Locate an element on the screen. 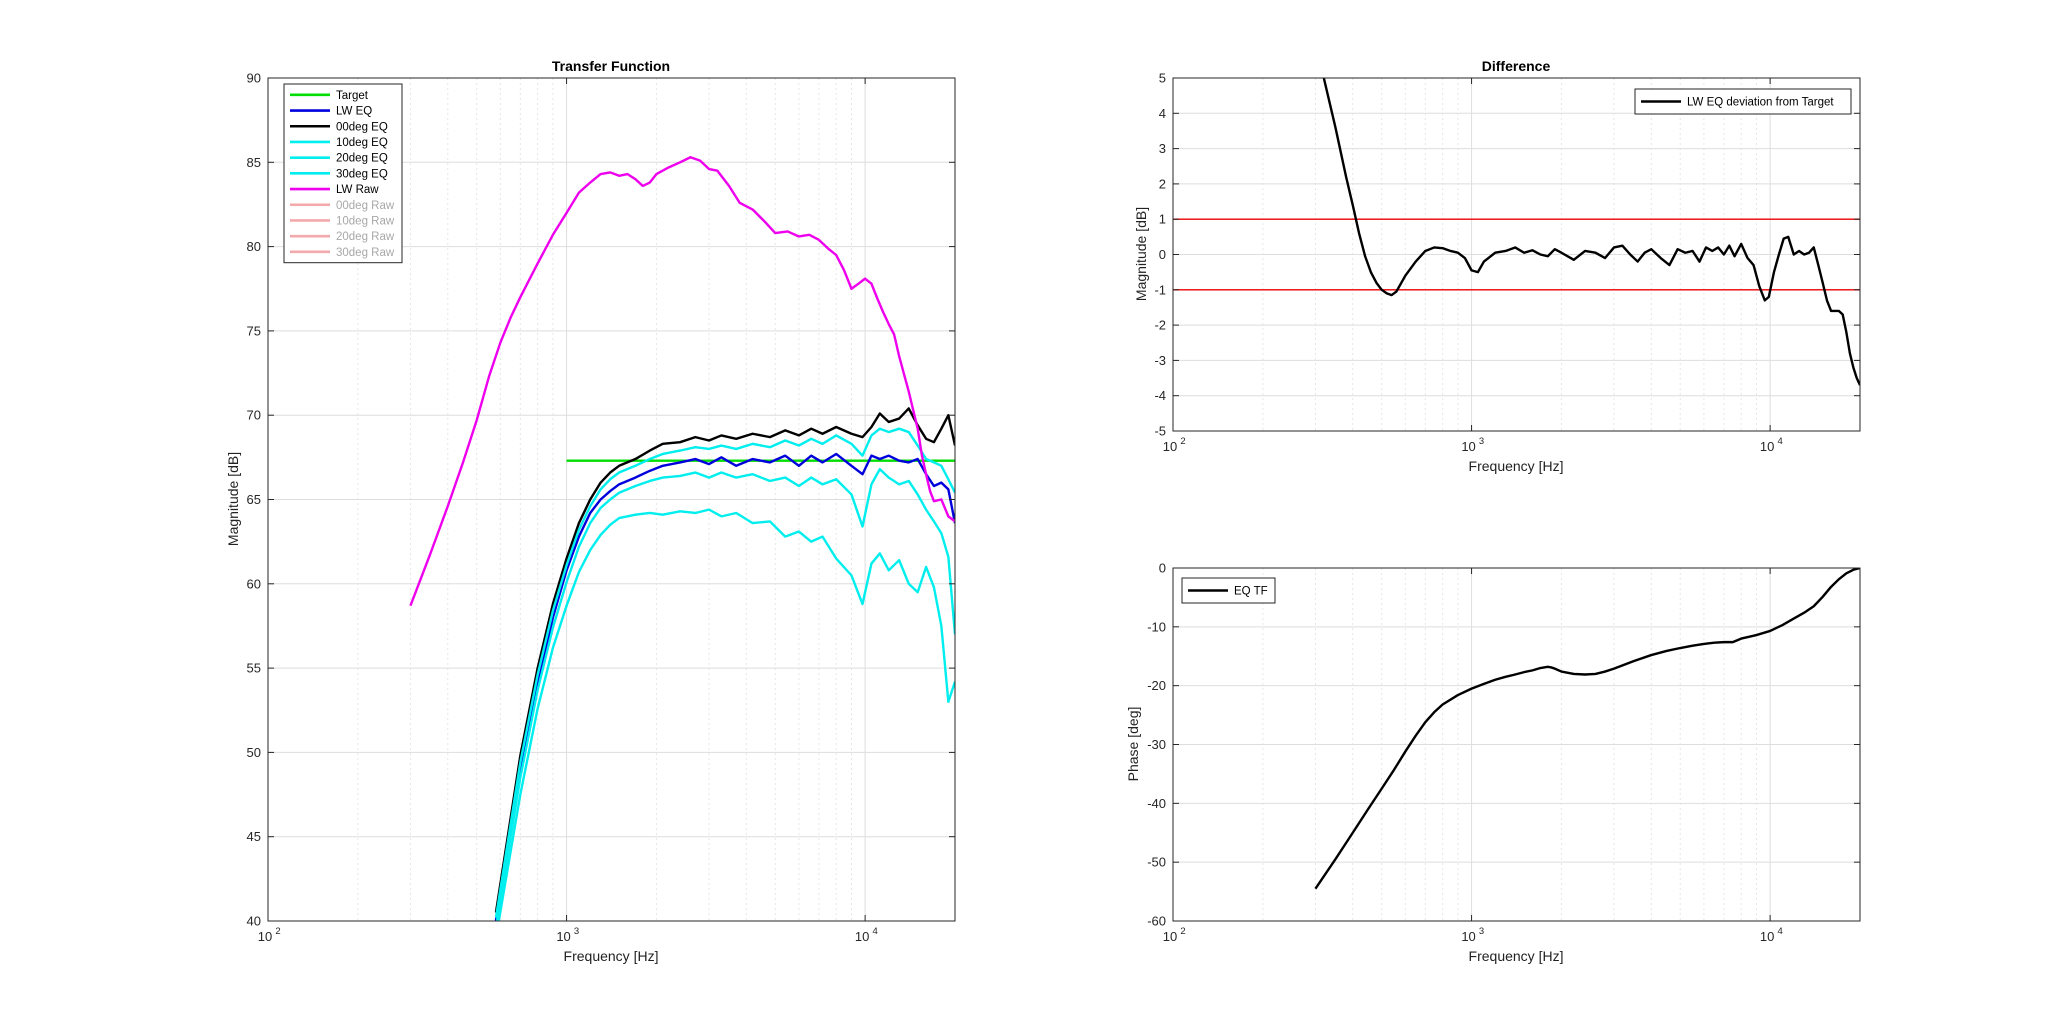 Image resolution: width=2048 pixels, height=1029 pixels. y-tick-label: 85 is located at coordinates (254, 162).